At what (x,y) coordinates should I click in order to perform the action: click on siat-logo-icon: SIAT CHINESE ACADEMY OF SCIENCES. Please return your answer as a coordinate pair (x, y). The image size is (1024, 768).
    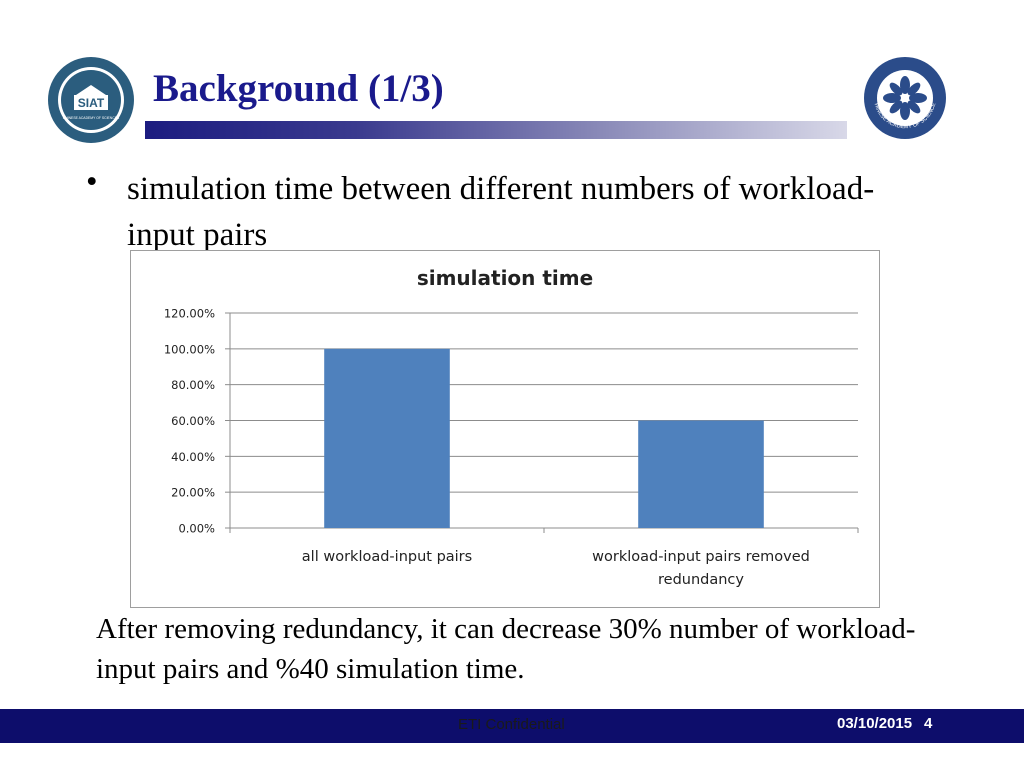
    Looking at the image, I should click on (91, 100).